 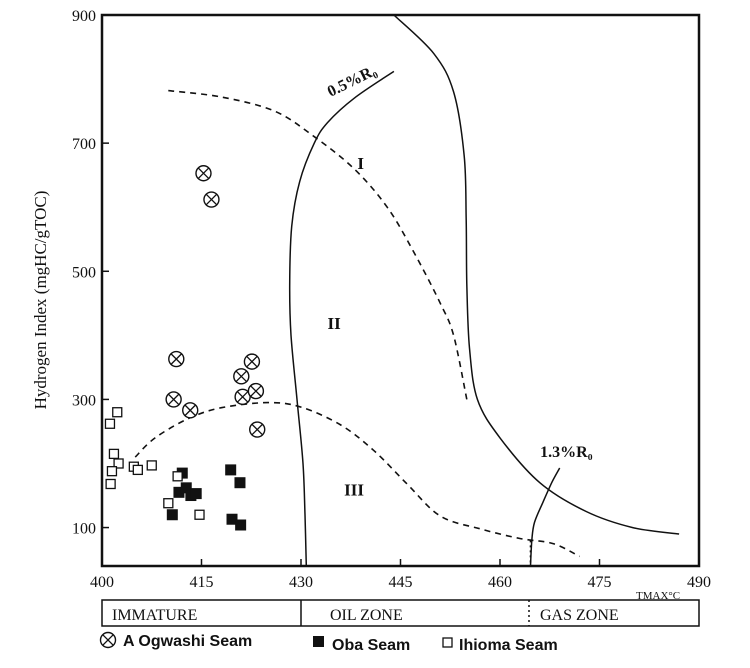 I want to click on y-tick-label: 300, so click(x=84, y=400).